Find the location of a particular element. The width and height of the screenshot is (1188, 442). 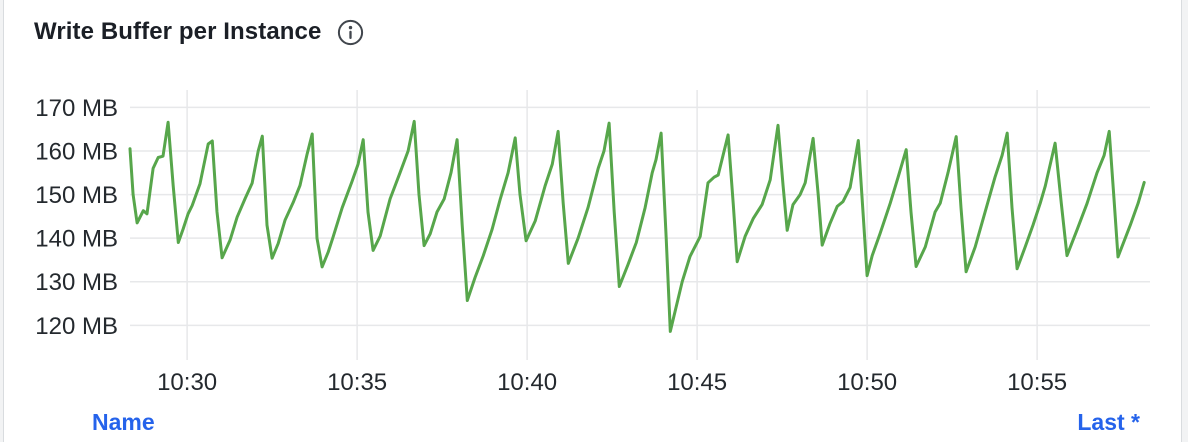

x-tick-label: 10:40 is located at coordinates (527, 382).